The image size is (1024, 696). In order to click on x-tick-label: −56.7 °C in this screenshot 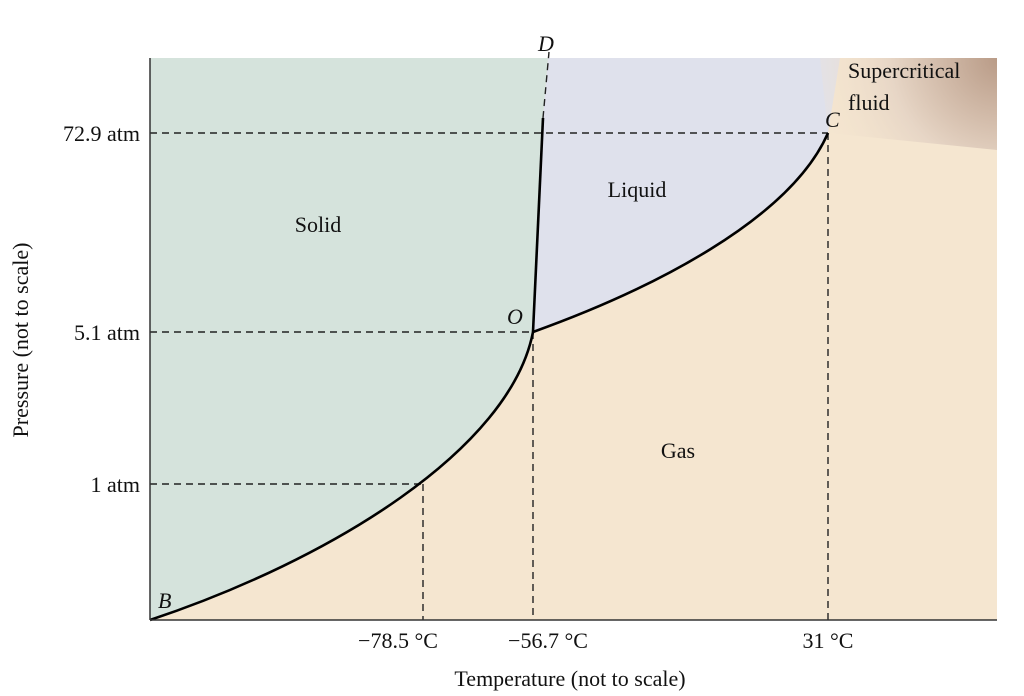, I will do `click(548, 640)`.